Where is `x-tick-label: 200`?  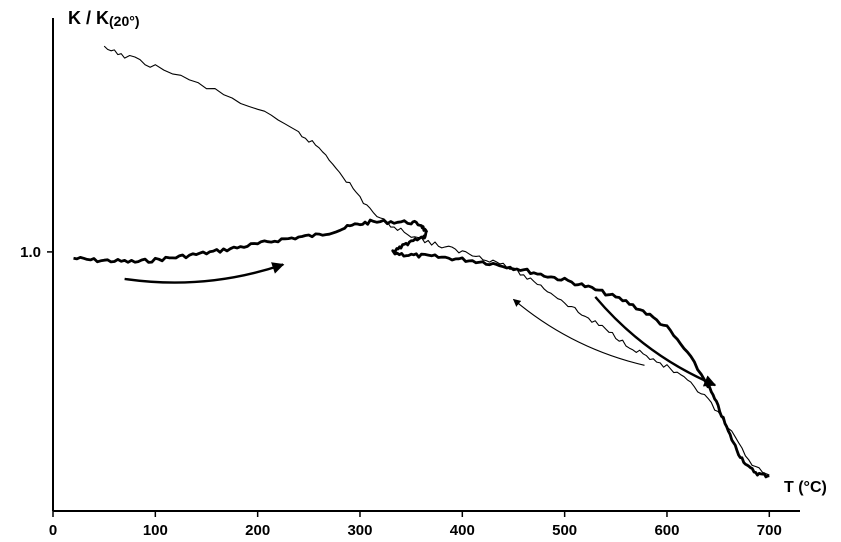 x-tick-label: 200 is located at coordinates (257, 530).